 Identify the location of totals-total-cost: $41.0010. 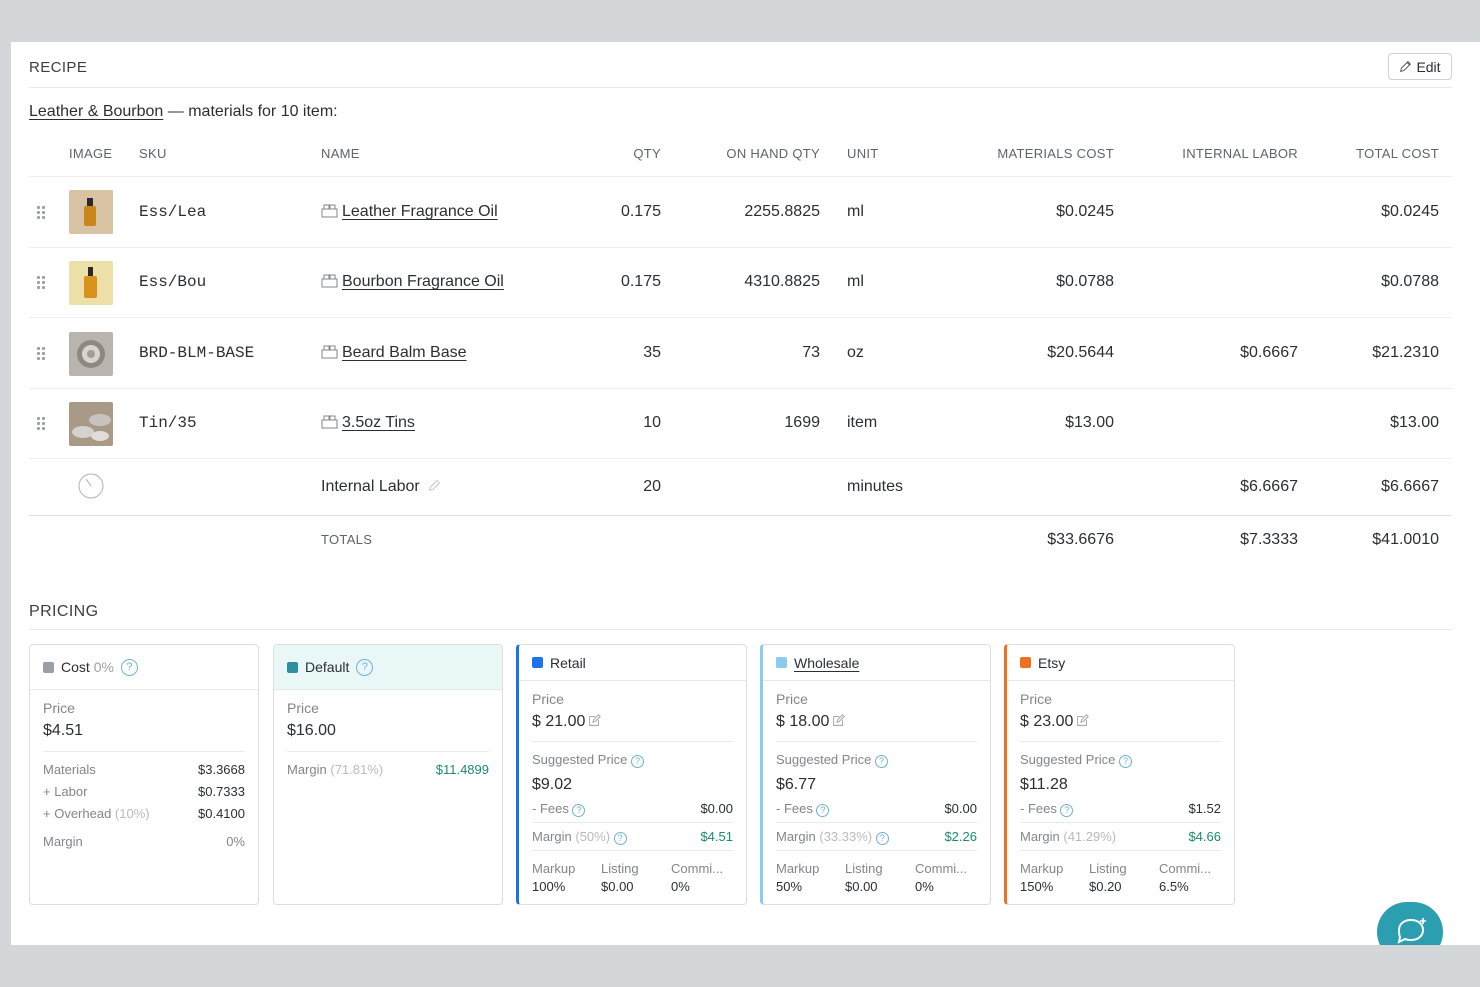
(1405, 539).